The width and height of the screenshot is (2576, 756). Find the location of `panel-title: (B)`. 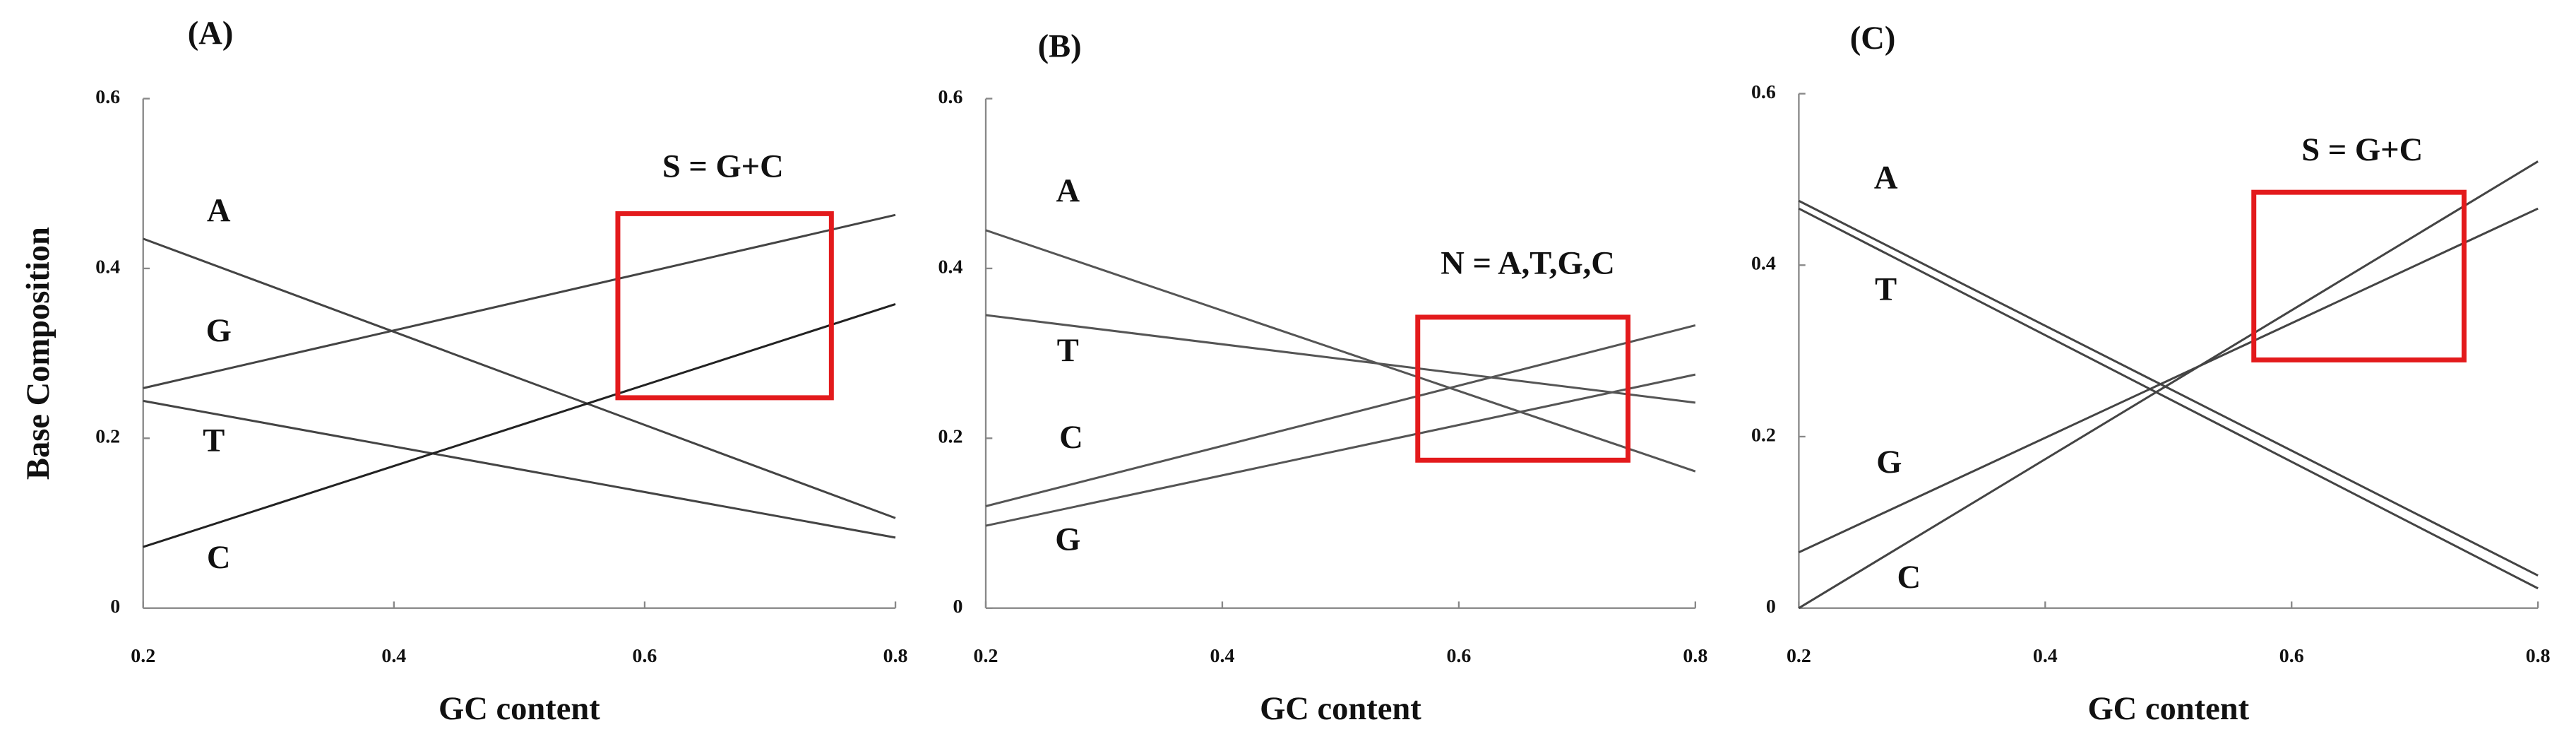

panel-title: (B) is located at coordinates (1060, 46).